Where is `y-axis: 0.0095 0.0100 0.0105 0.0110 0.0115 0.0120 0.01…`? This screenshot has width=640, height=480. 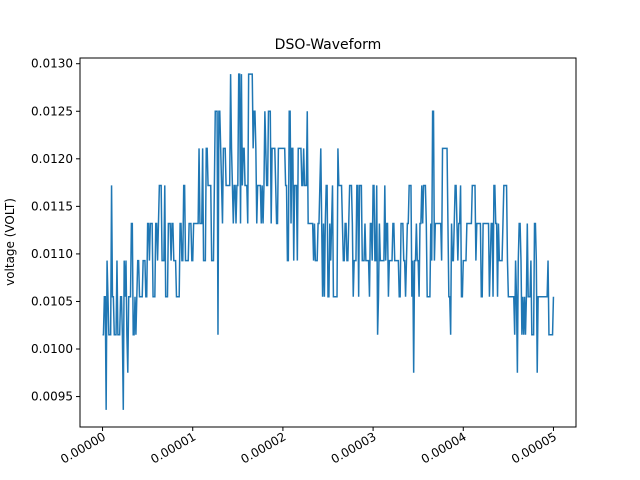 y-axis: 0.0095 0.0100 0.0105 0.0110 0.0115 0.0120 0.01… is located at coordinates (55, 230).